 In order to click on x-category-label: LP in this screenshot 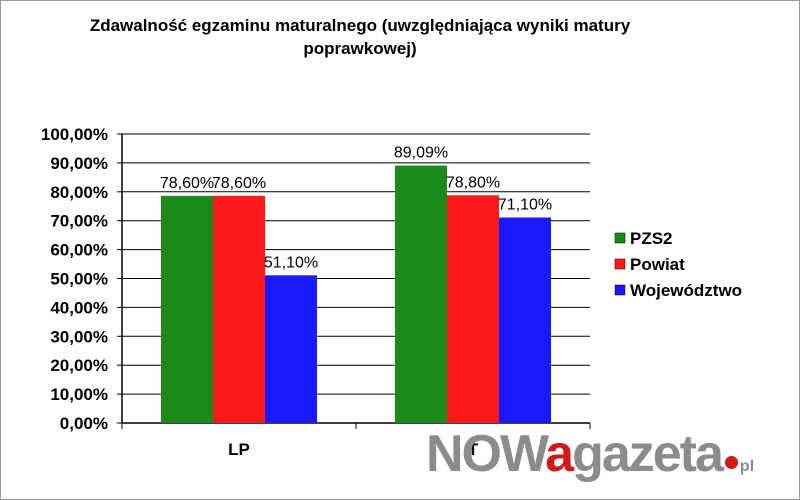, I will do `click(239, 449)`.